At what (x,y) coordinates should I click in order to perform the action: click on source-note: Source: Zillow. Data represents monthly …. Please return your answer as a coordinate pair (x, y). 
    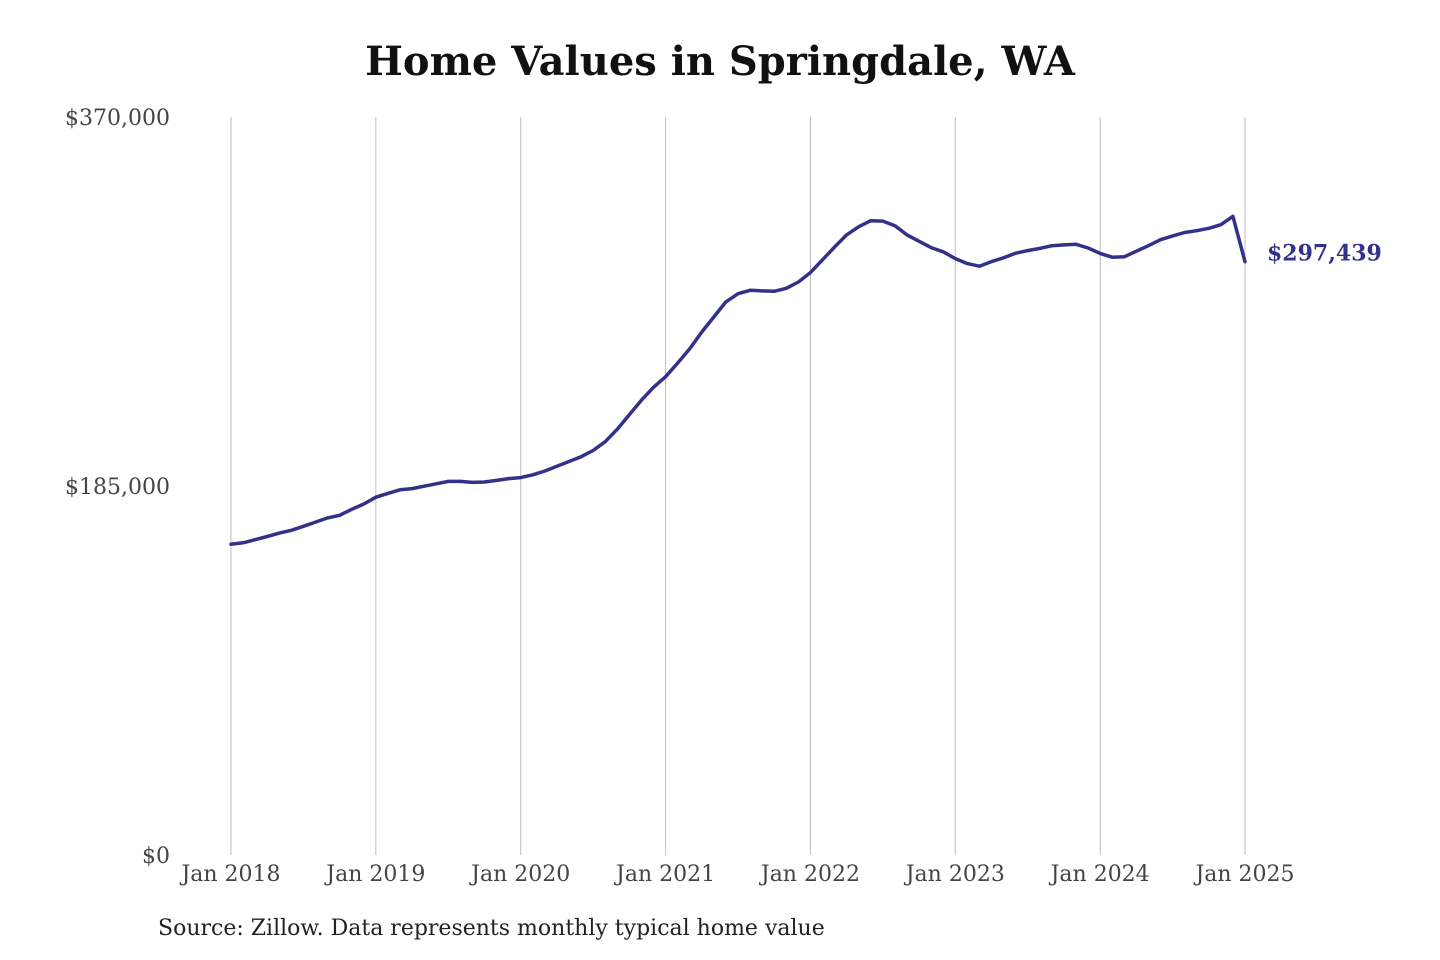
    Looking at the image, I should click on (491, 928).